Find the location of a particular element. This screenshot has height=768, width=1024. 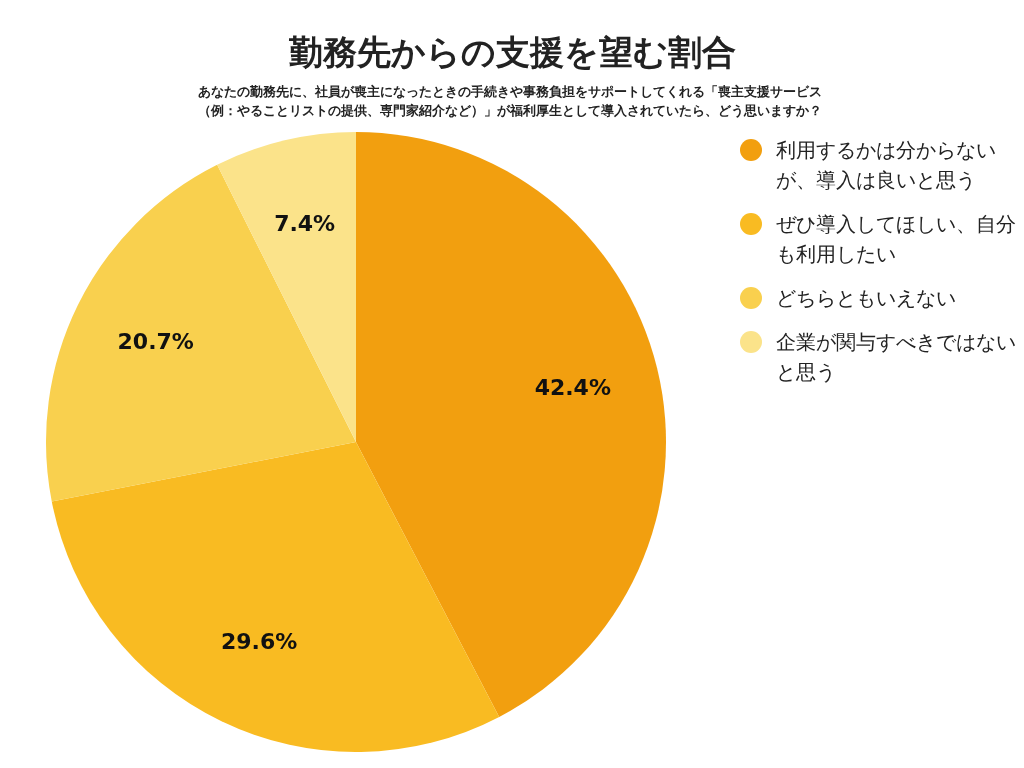

legend-label: どちらともいえない is located at coordinates (866, 298).